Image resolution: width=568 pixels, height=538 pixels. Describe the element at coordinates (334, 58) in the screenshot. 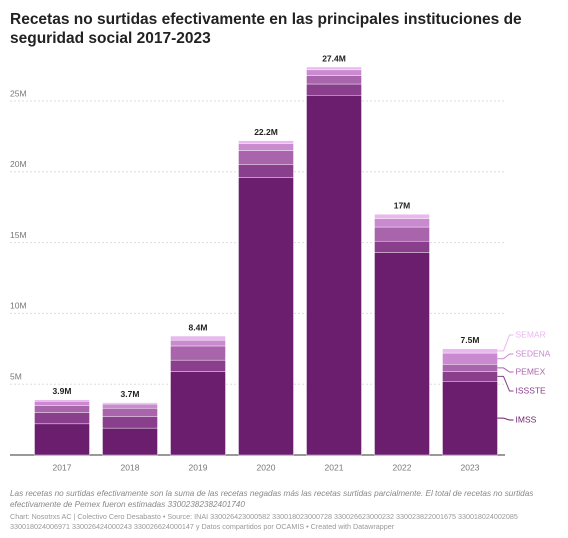

I see `total-label: 27.4M` at that location.